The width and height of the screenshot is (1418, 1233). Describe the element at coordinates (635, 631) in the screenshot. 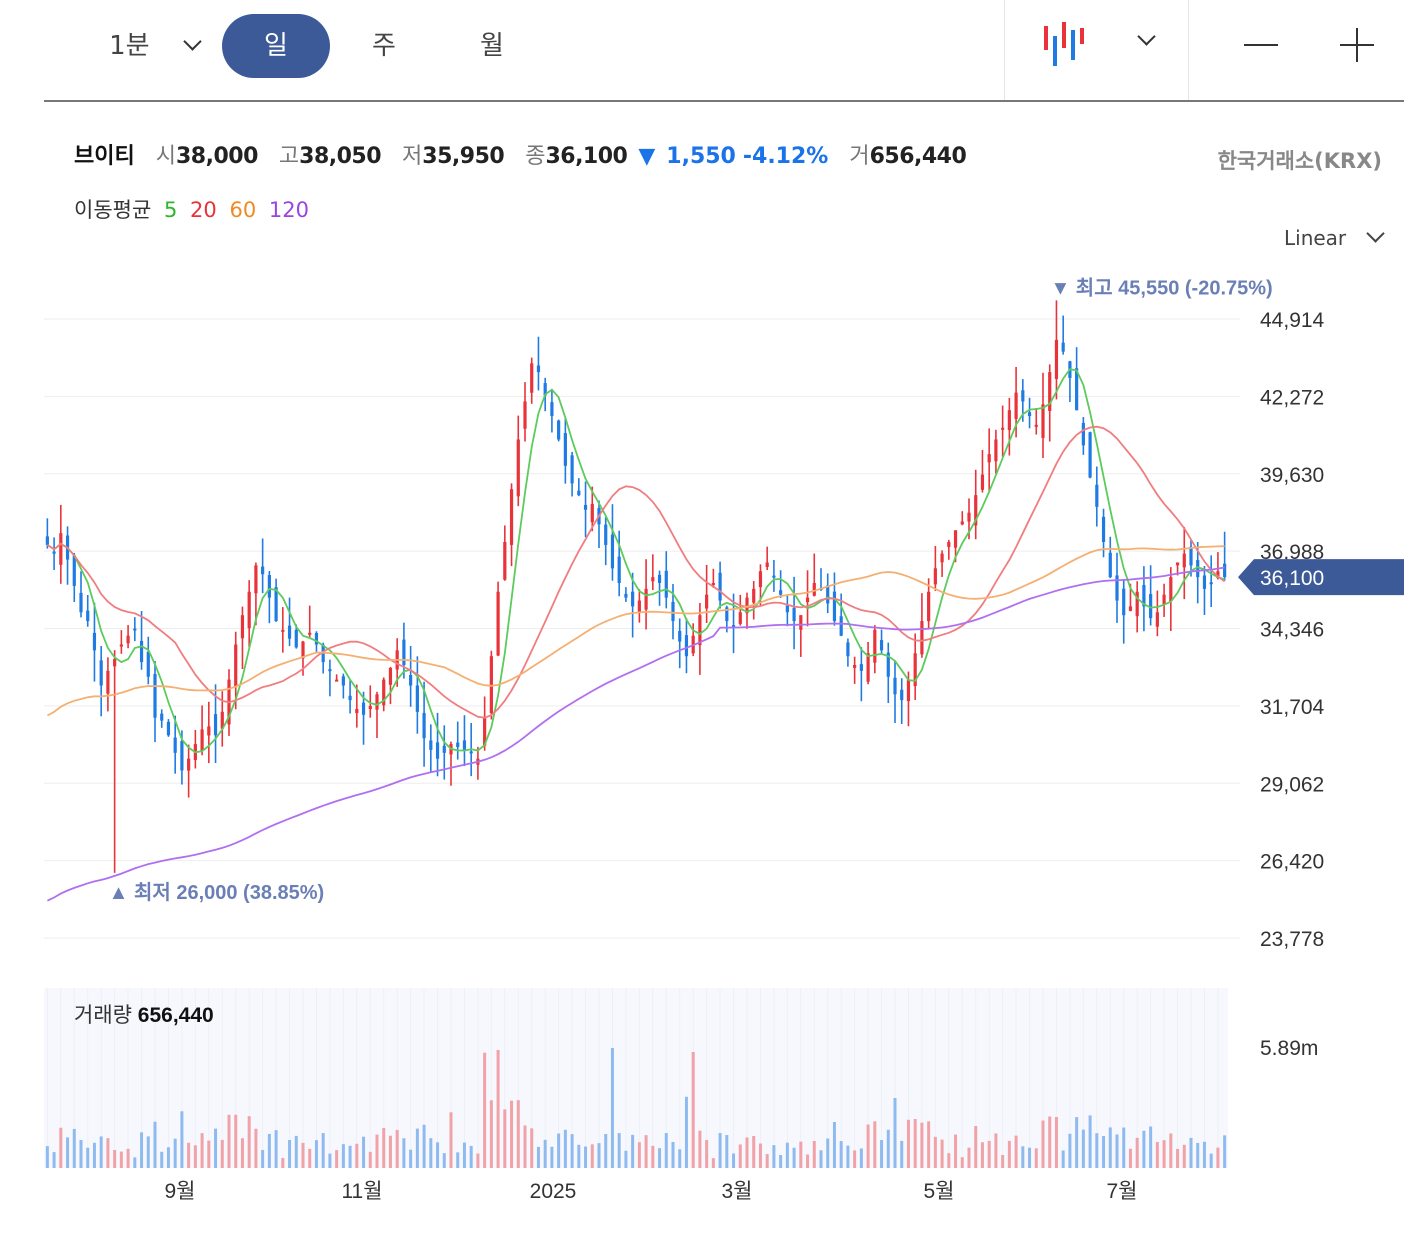

I see `ma-60-line` at that location.